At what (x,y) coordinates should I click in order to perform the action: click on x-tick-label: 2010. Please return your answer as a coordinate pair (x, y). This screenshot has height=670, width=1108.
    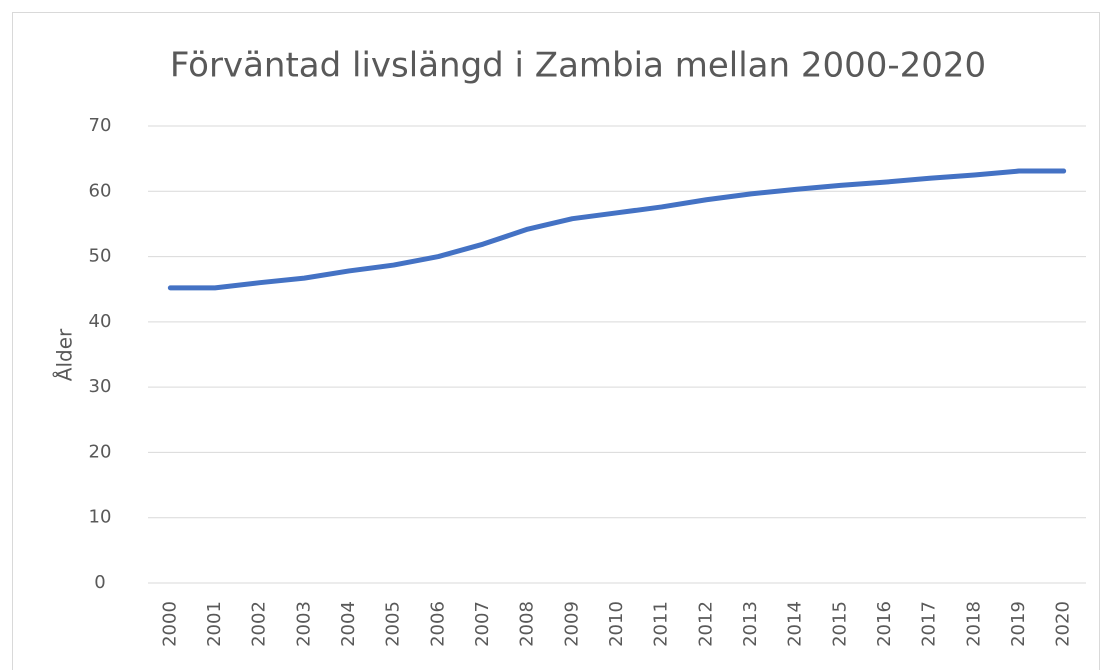
    Looking at the image, I should click on (616, 624).